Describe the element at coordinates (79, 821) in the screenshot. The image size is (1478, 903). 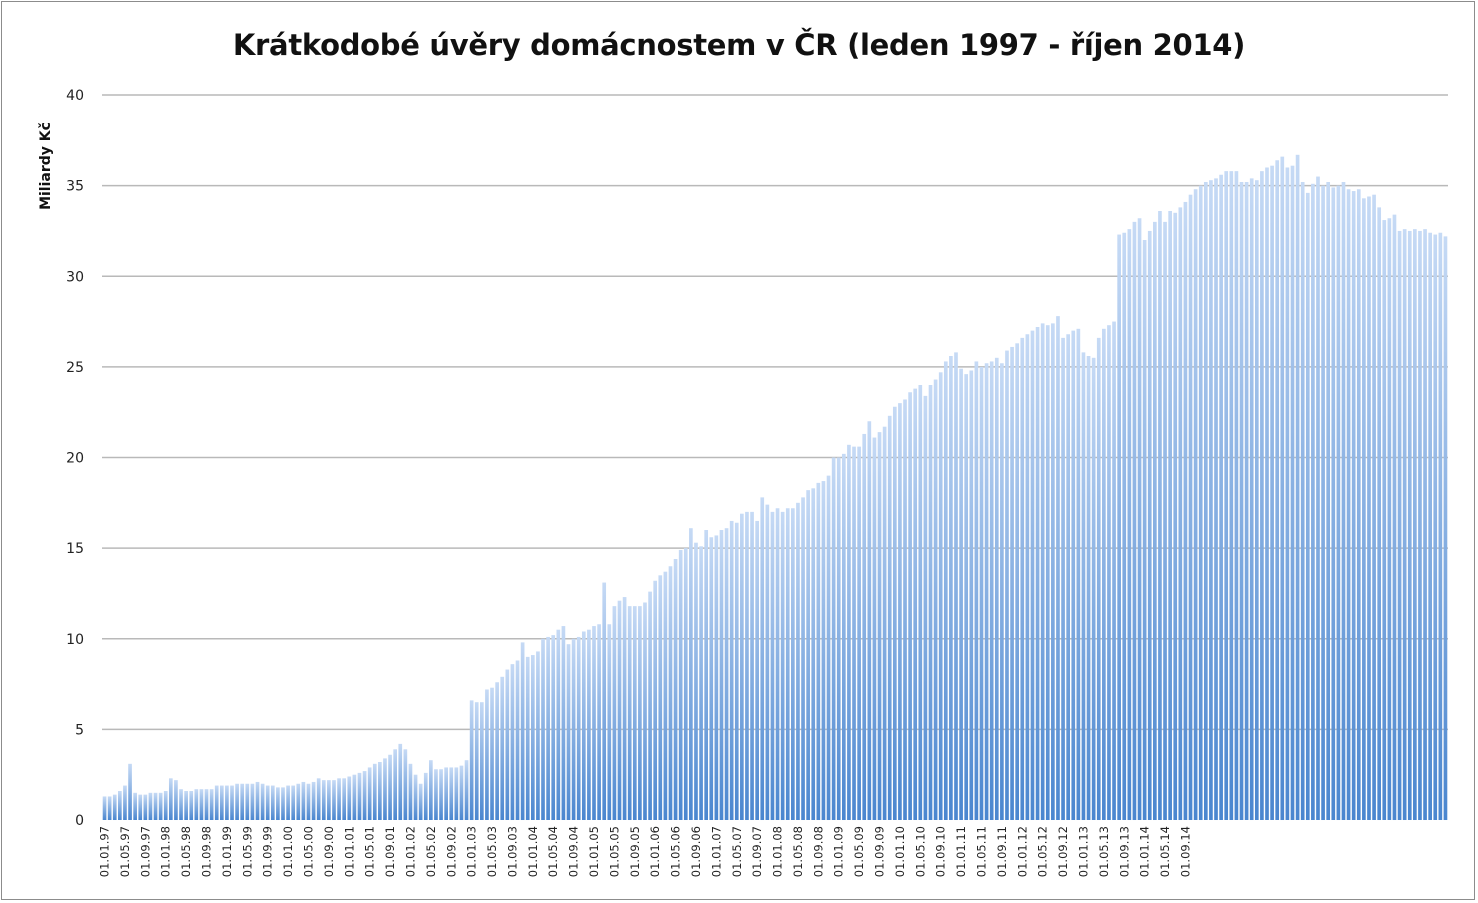
I see `y-tick-label: 0` at that location.